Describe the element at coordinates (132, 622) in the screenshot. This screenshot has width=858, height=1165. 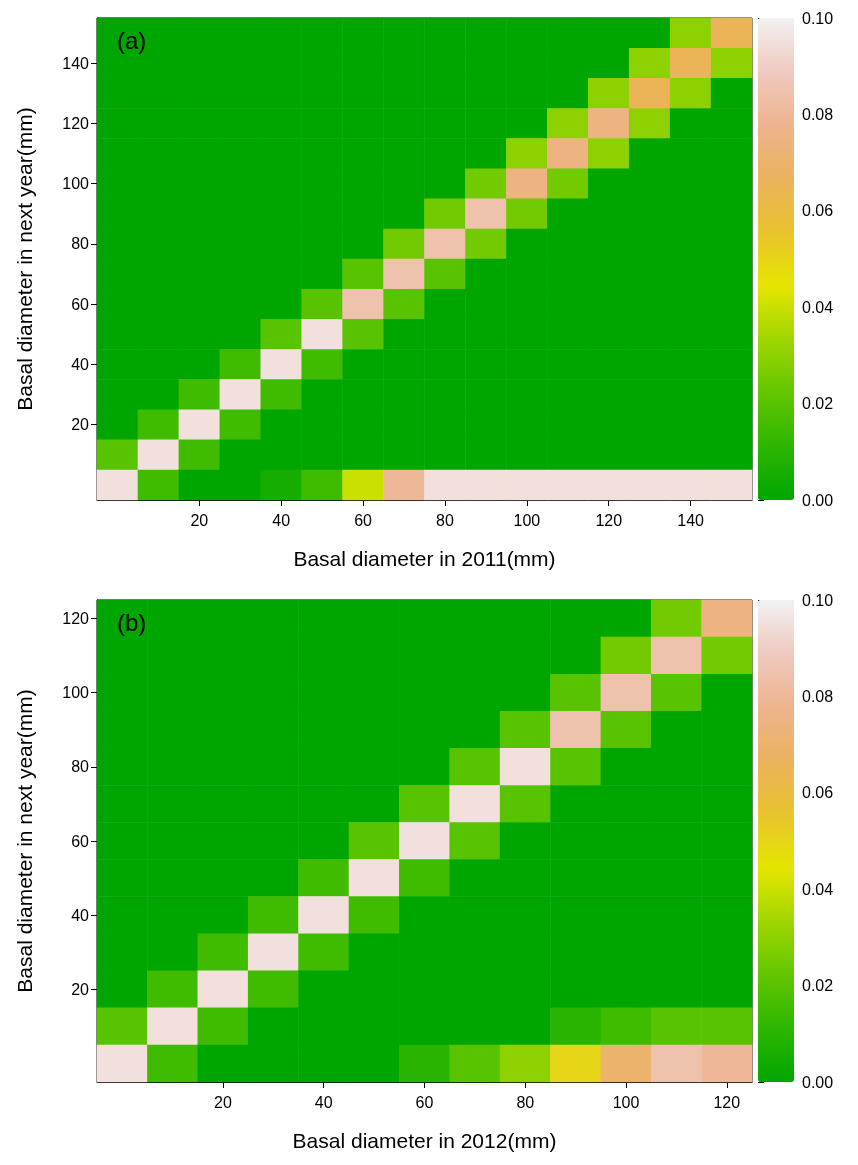
I see `annotation: (b)` at that location.